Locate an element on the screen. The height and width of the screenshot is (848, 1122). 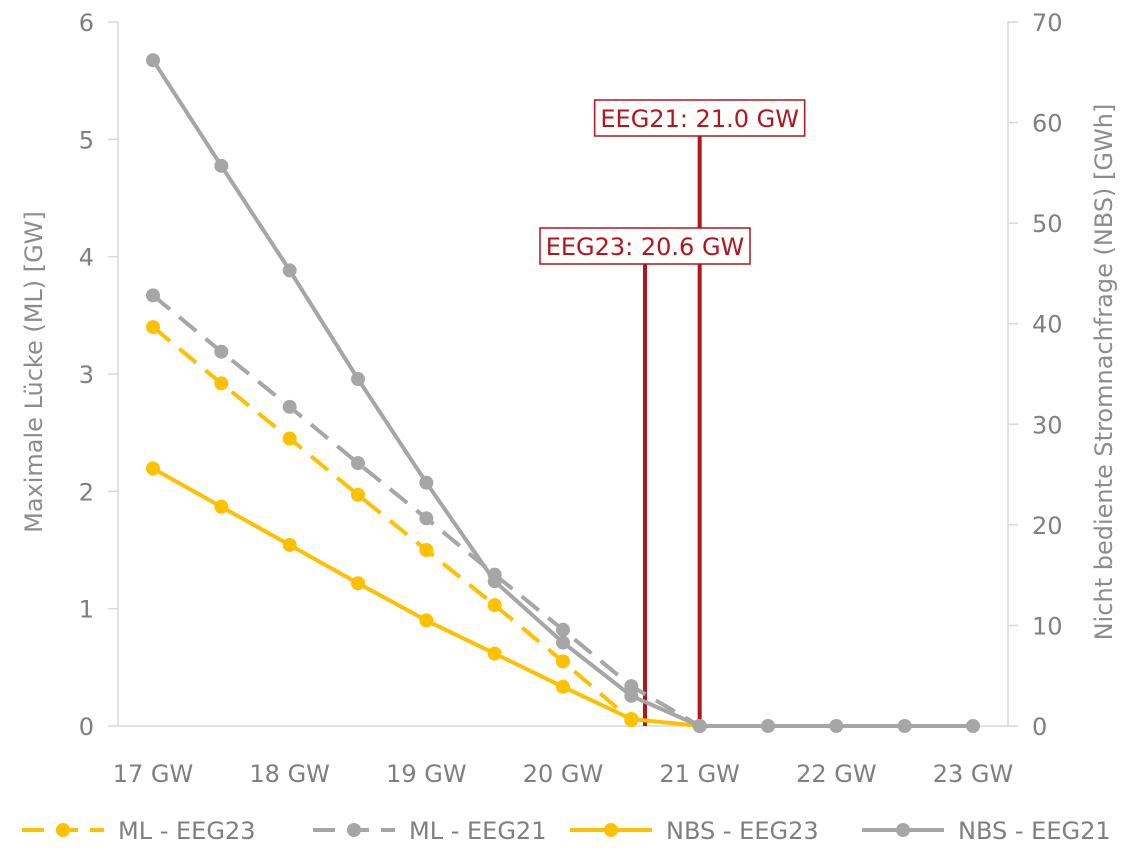
left-axis-title: Maximale Lücke (ML) [GW] is located at coordinates (34, 372).